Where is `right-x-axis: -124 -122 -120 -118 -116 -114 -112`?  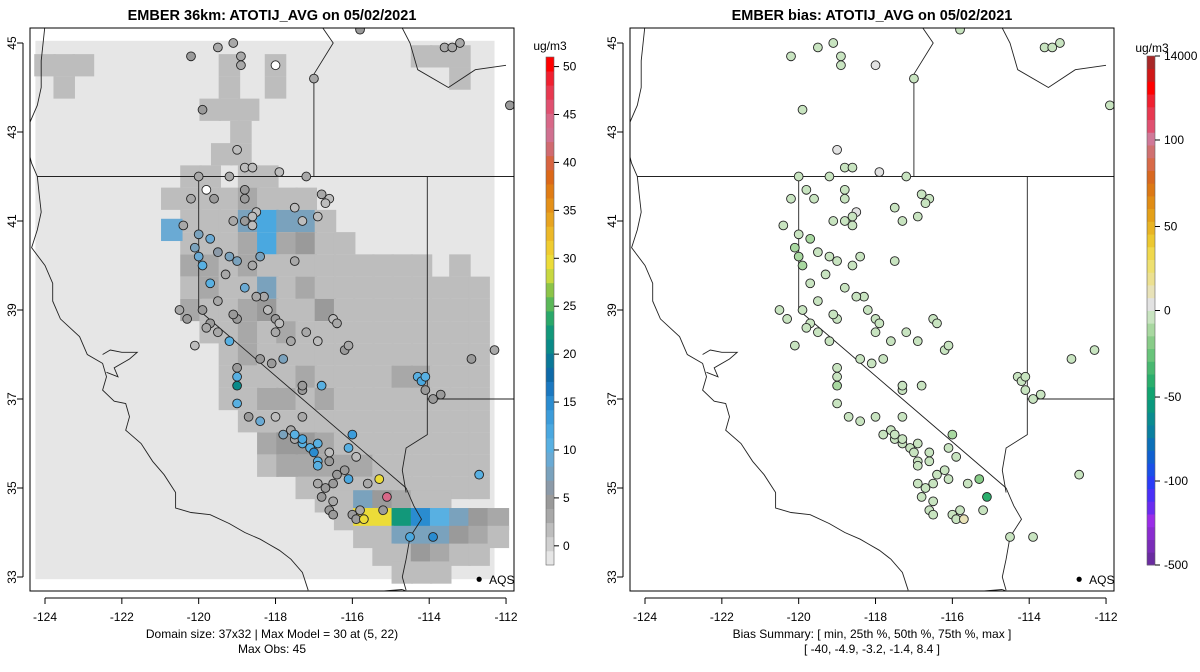
right-x-axis: -124 -122 -120 -118 -116 -114 -112 is located at coordinates (875, 610).